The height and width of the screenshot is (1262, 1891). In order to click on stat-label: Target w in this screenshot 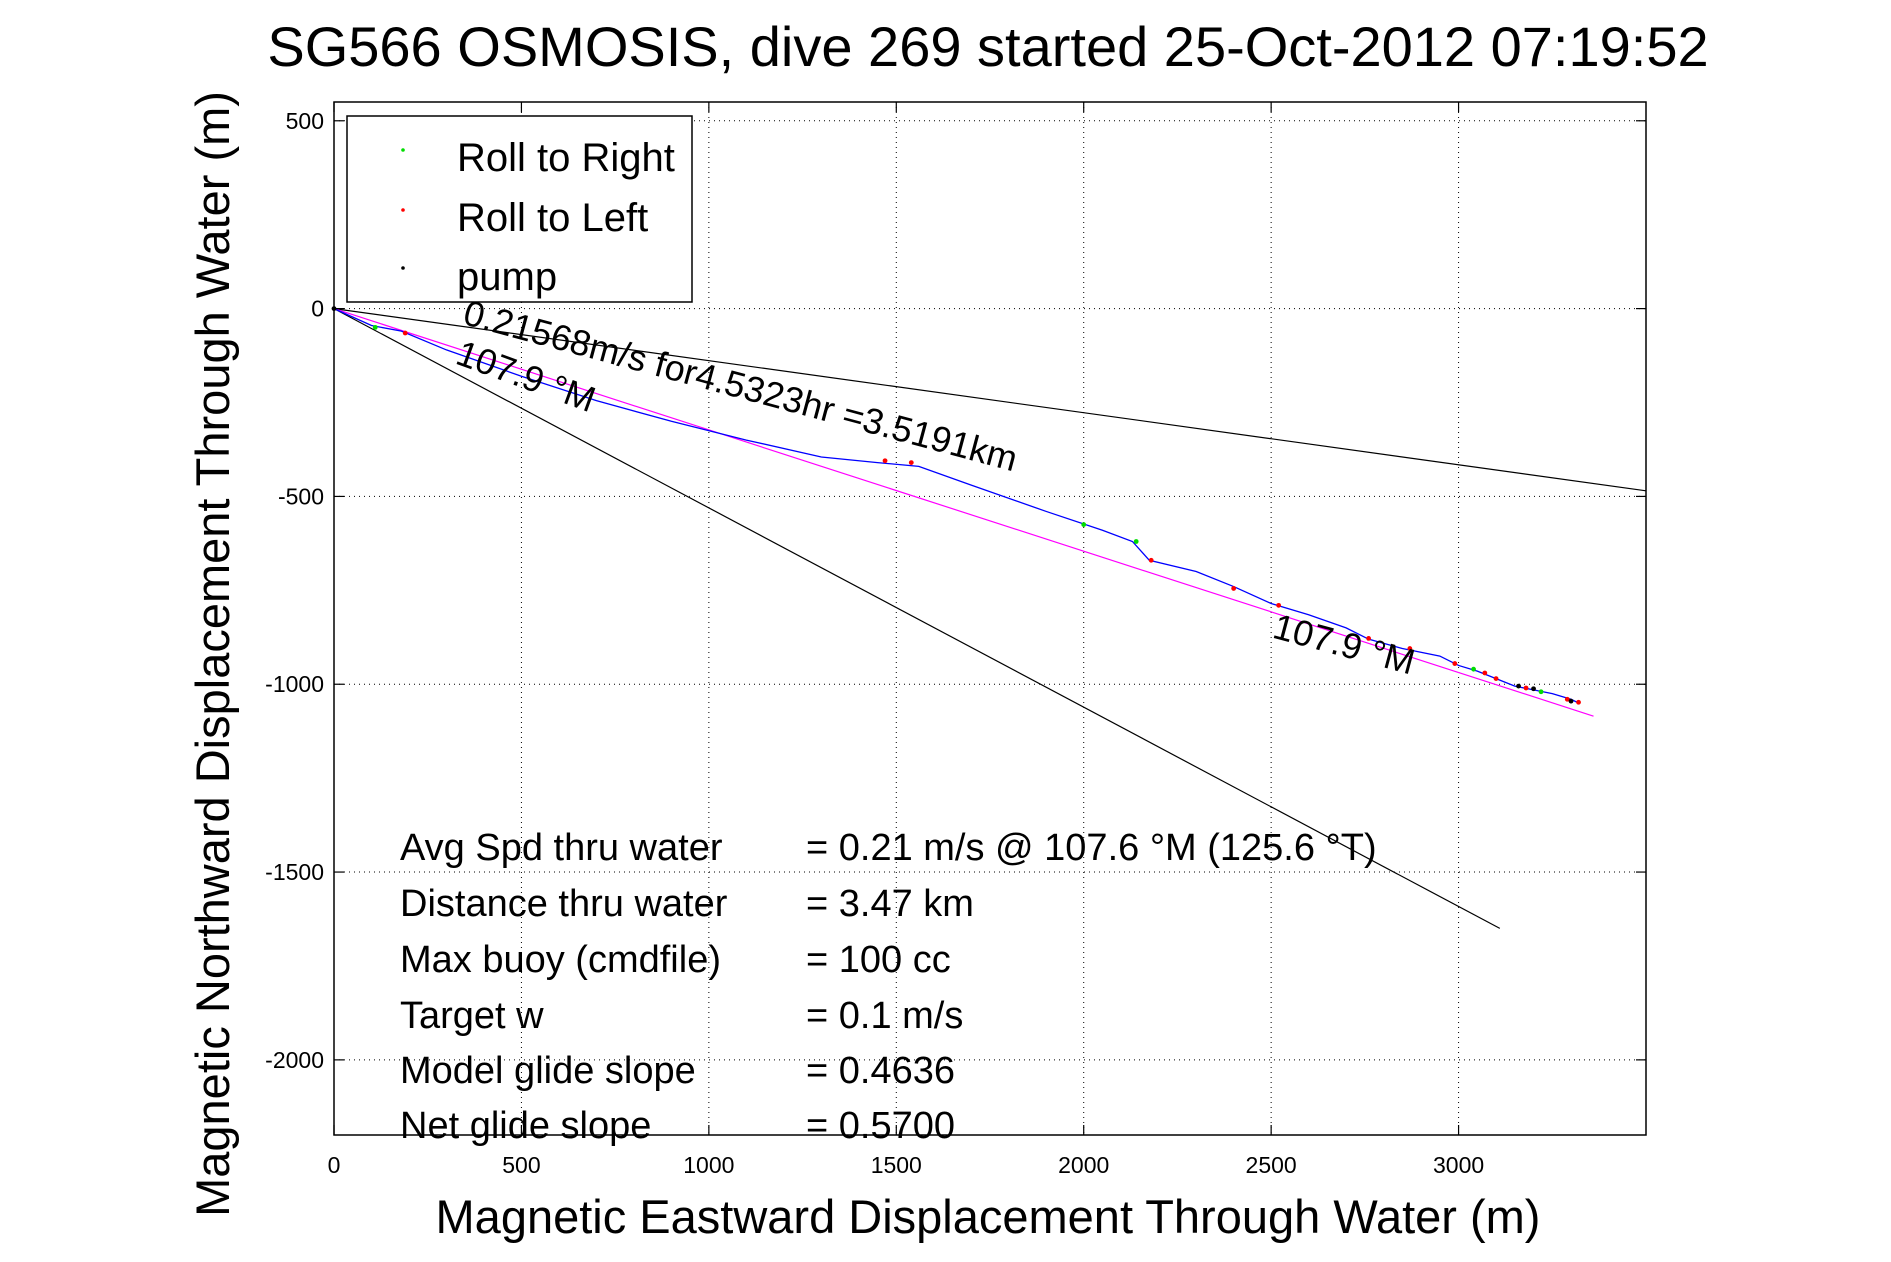, I will do `click(472, 1016)`.